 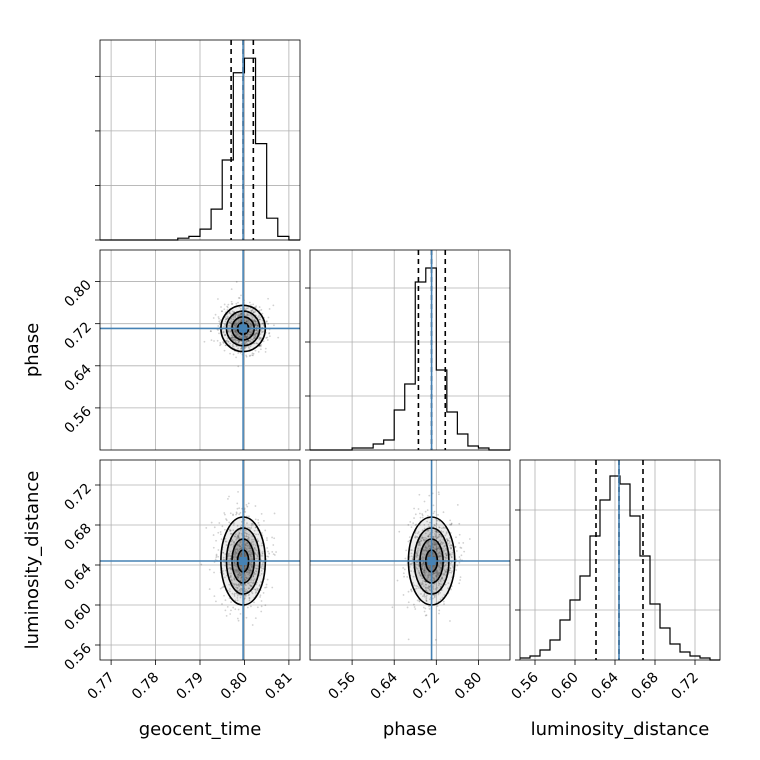 What do you see at coordinates (77, 497) in the screenshot?
I see `ytick-label-luminosity_distance: 0.72` at bounding box center [77, 497].